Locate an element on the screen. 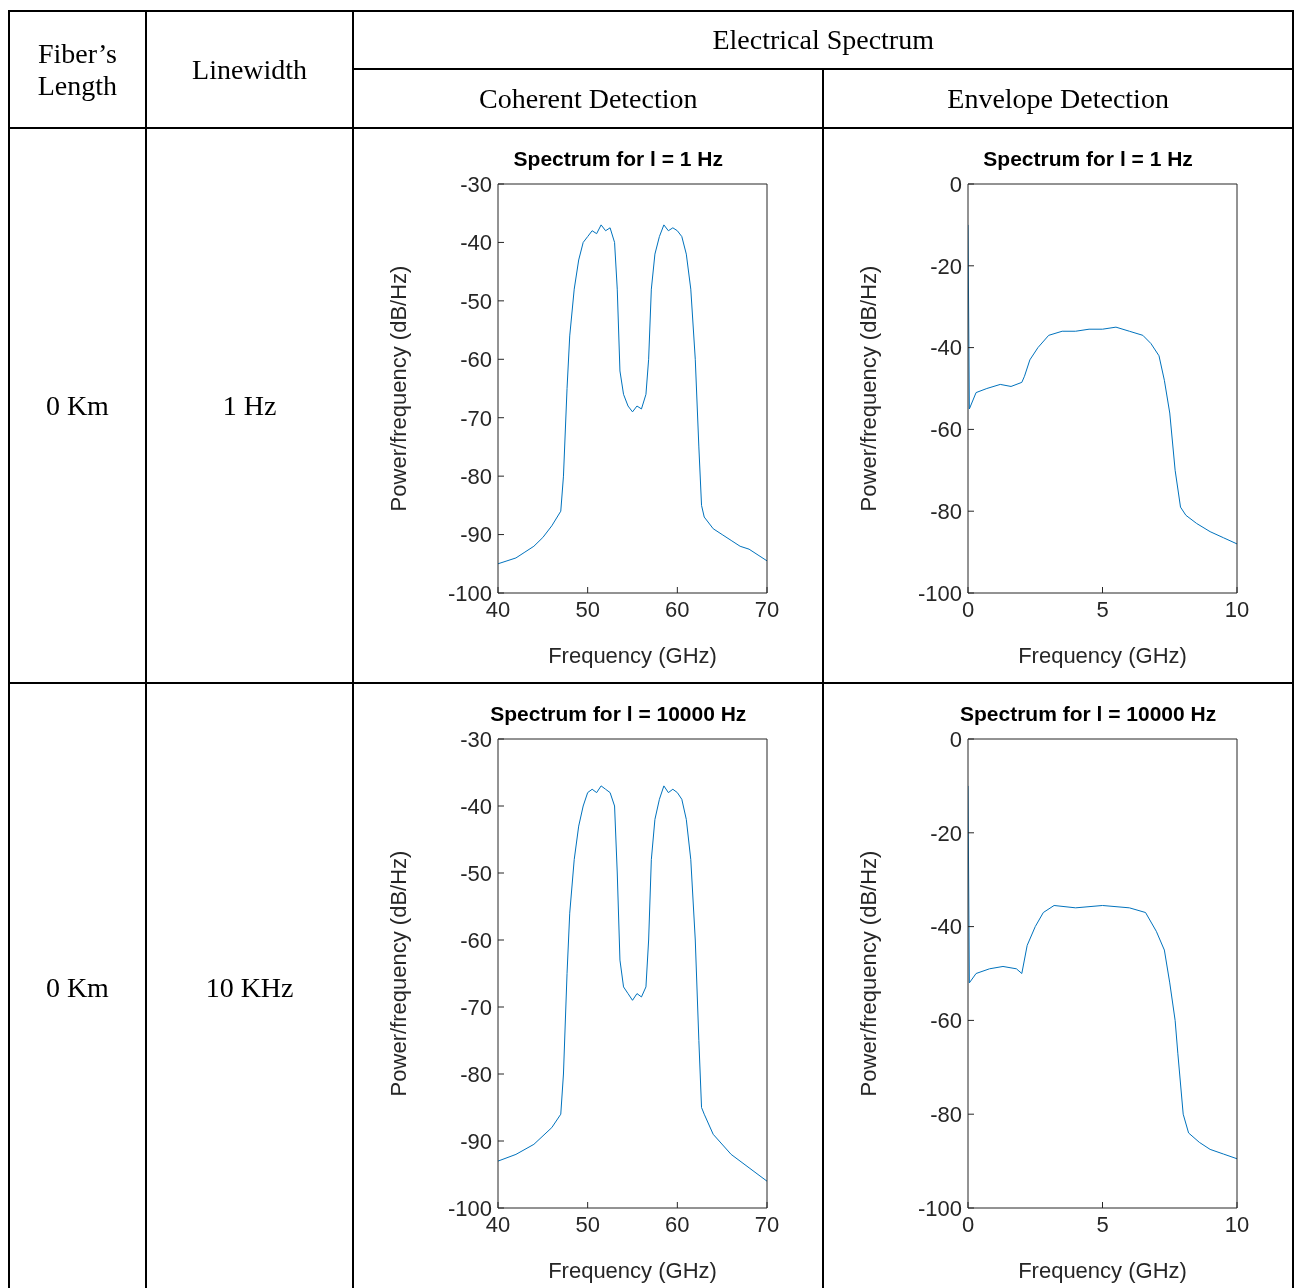  text: 1 Hz is located at coordinates (249, 405).